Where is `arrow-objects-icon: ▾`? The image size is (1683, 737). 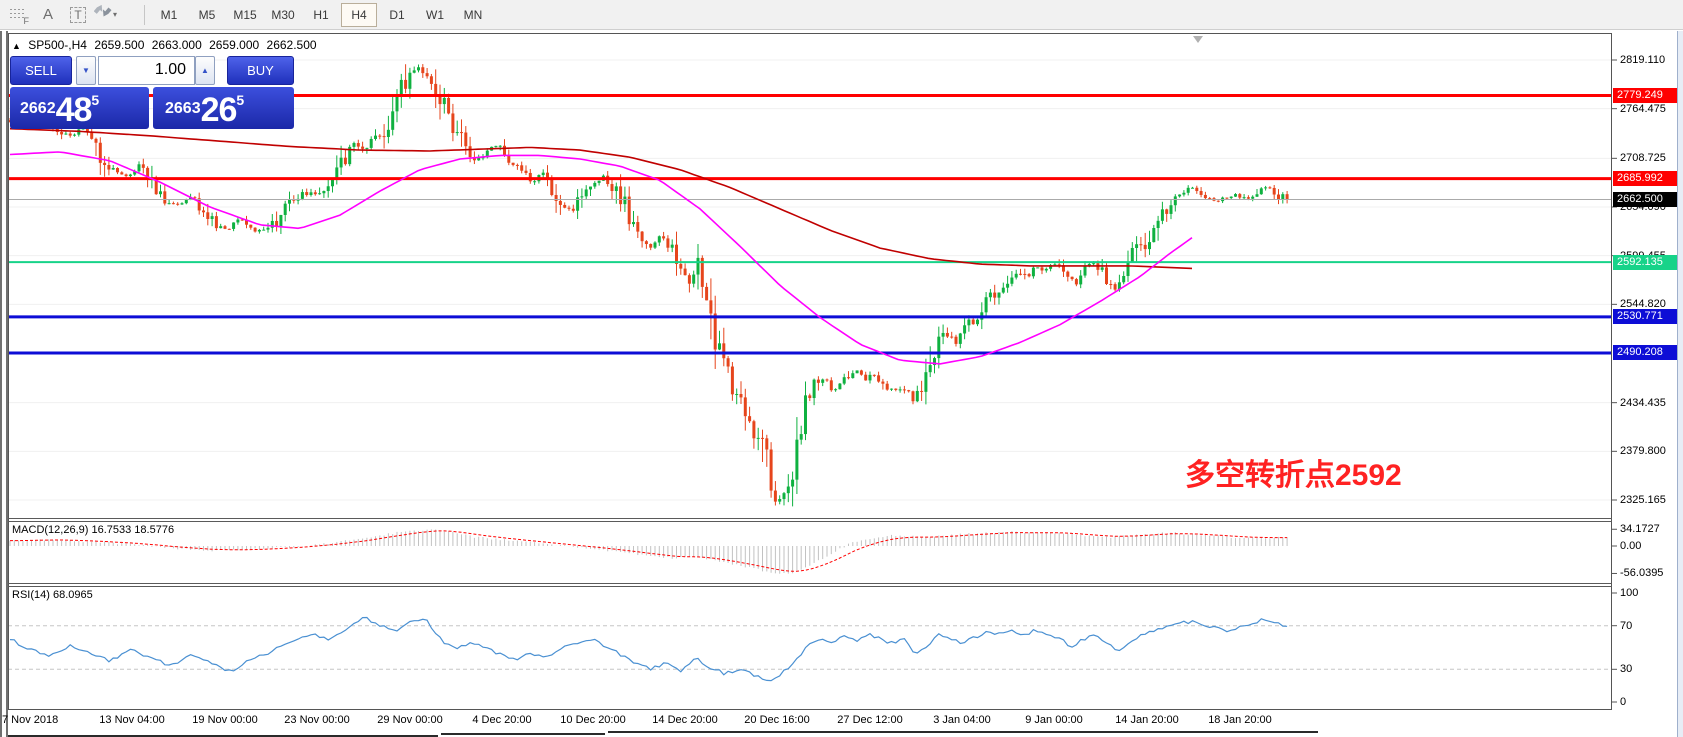 arrow-objects-icon: ▾ is located at coordinates (114, 15).